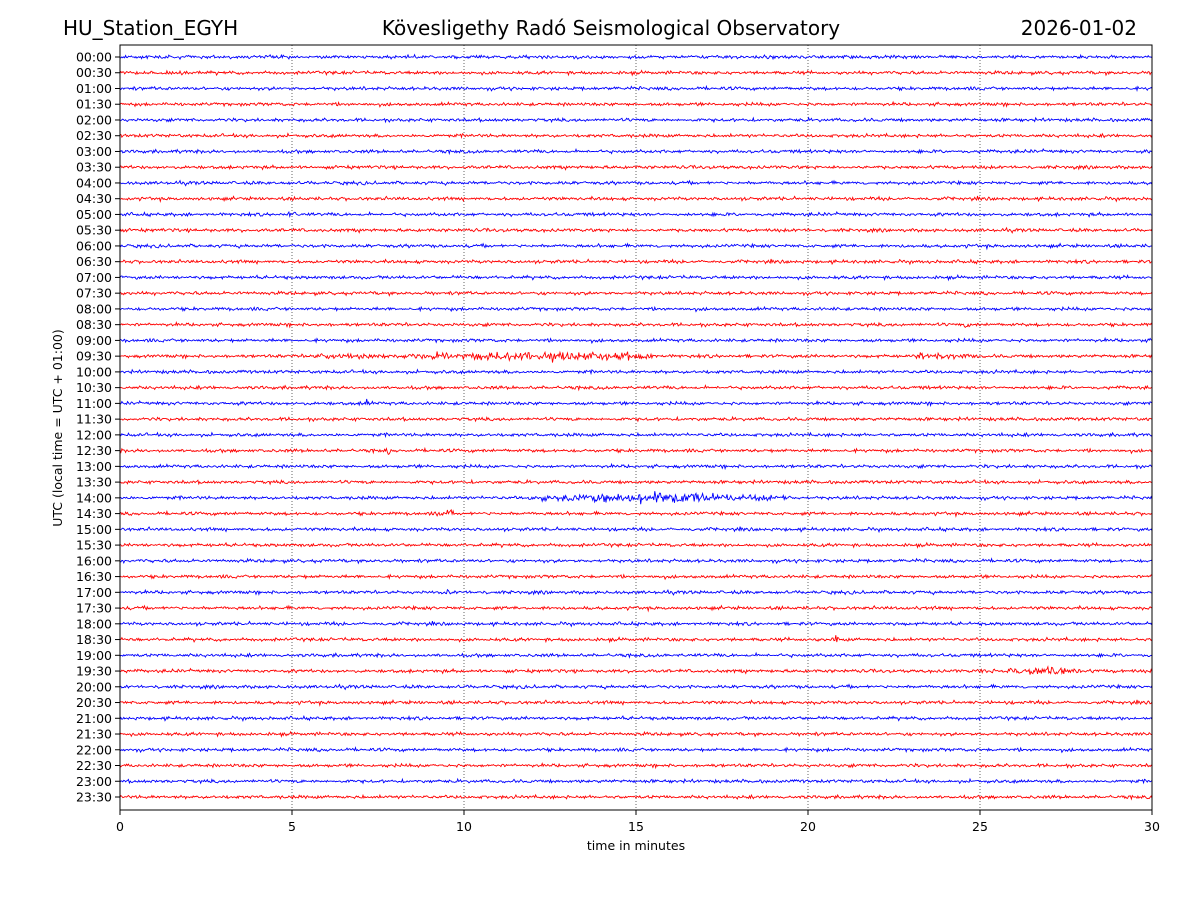 The image size is (1200, 900). Describe the element at coordinates (94, 88) in the screenshot. I see `y-tick-label: 01:00` at that location.